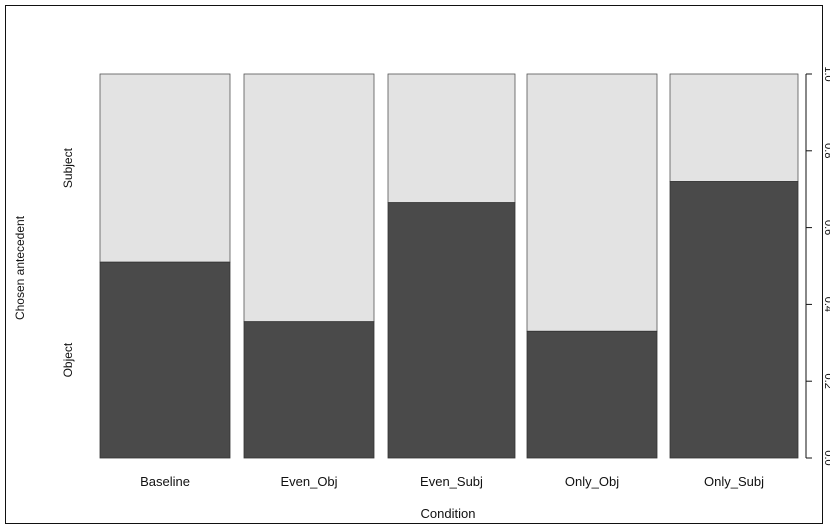 The height and width of the screenshot is (531, 830). I want to click on right-axis: 0.0 0.2 0.4 0.6 0.8 1.0, so click(817, 266).